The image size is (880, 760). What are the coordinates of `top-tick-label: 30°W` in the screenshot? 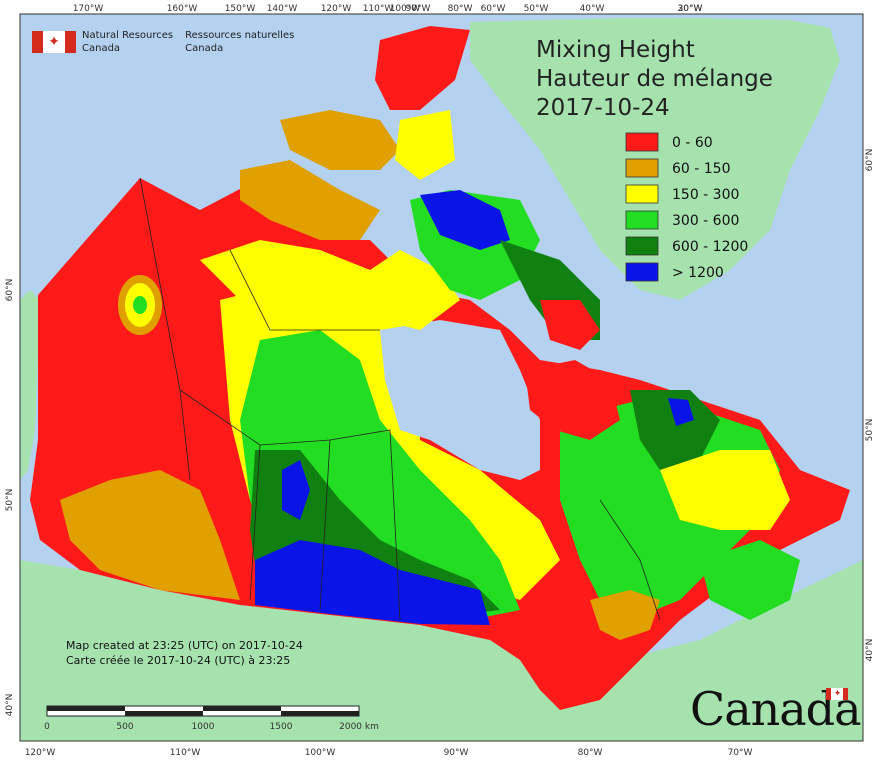 It's located at (690, 9).